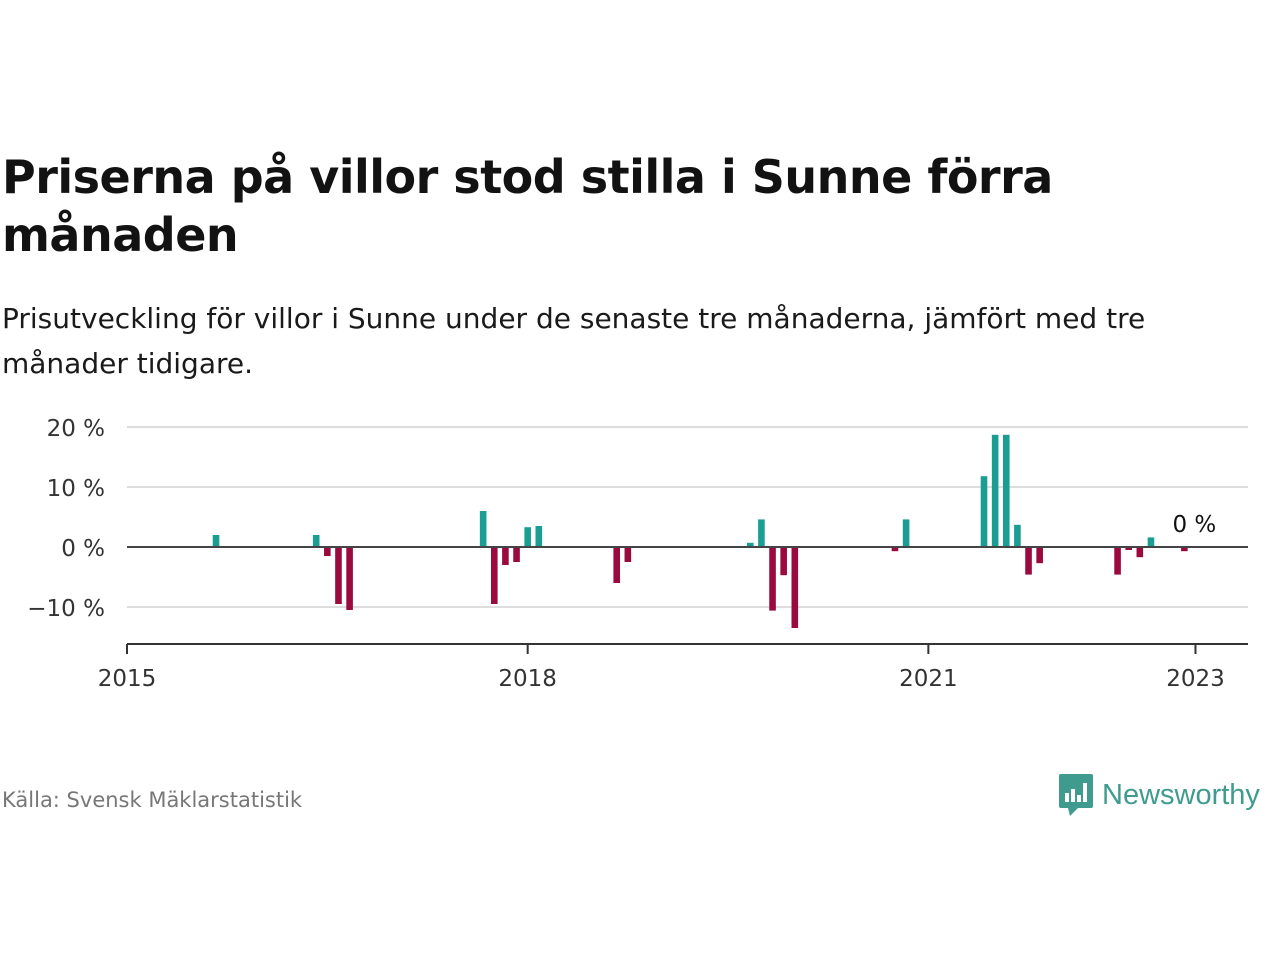  What do you see at coordinates (527, 679) in the screenshot?
I see `x-tick-label: 2018` at bounding box center [527, 679].